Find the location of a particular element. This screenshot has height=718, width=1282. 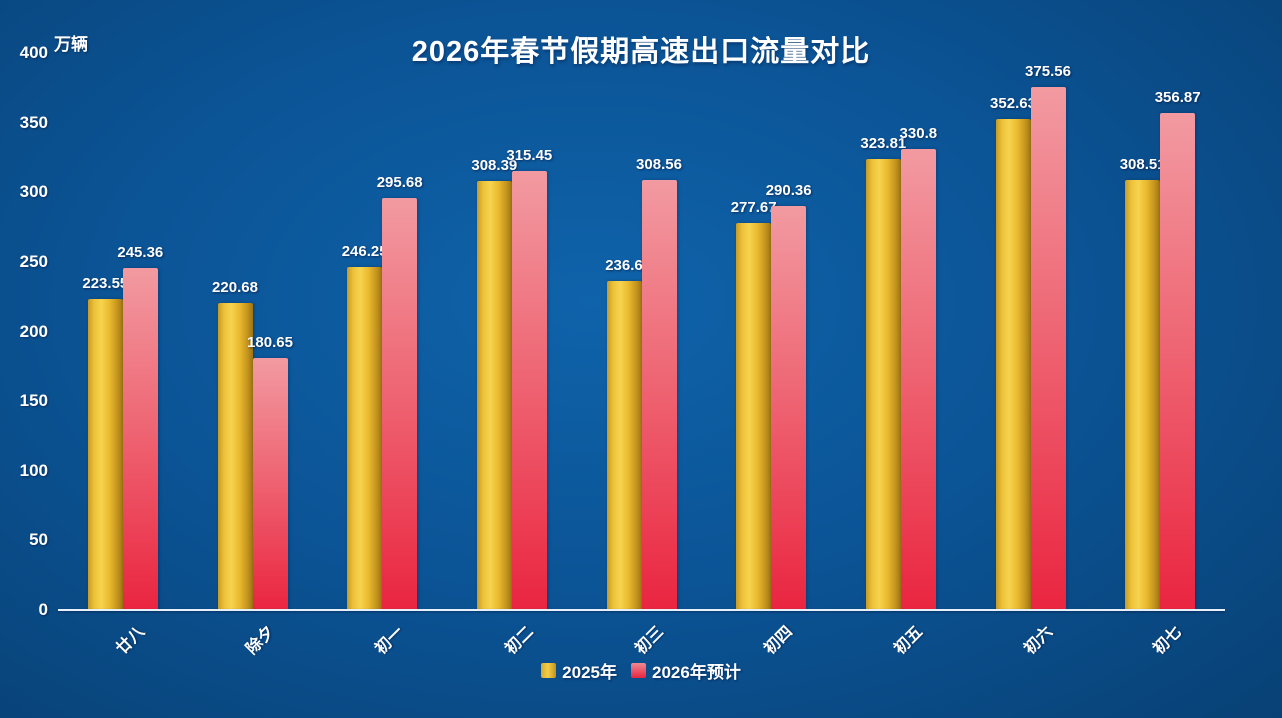

bar-value-label: 290.36 is located at coordinates (788, 190).